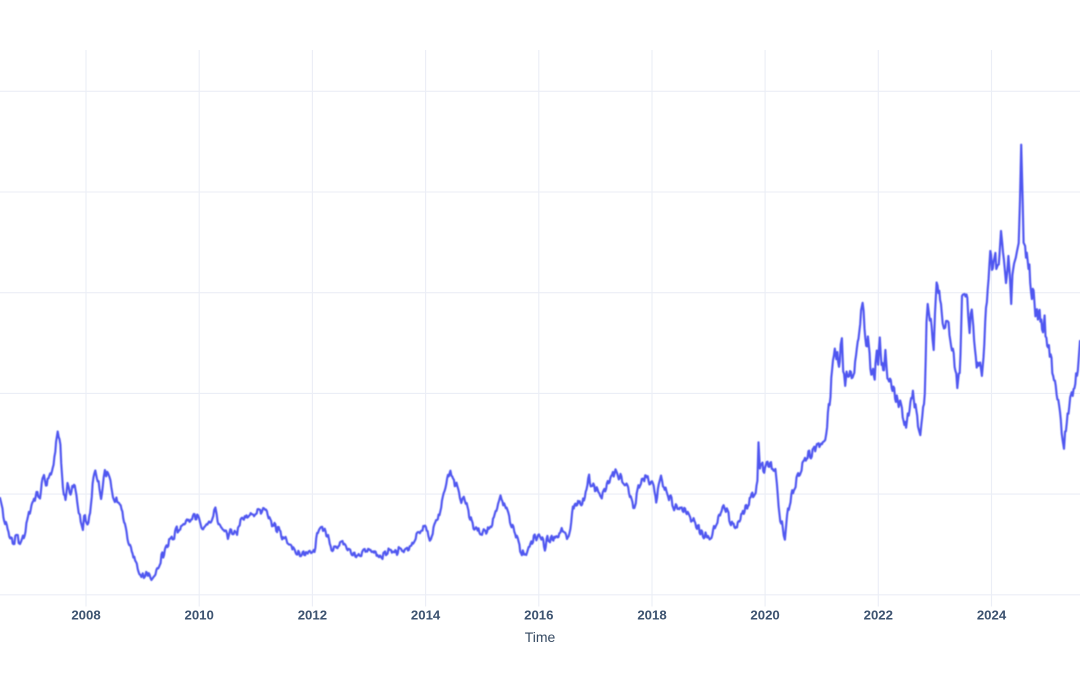 This screenshot has height=675, width=1080. I want to click on svg-text: 2024, so click(992, 615).